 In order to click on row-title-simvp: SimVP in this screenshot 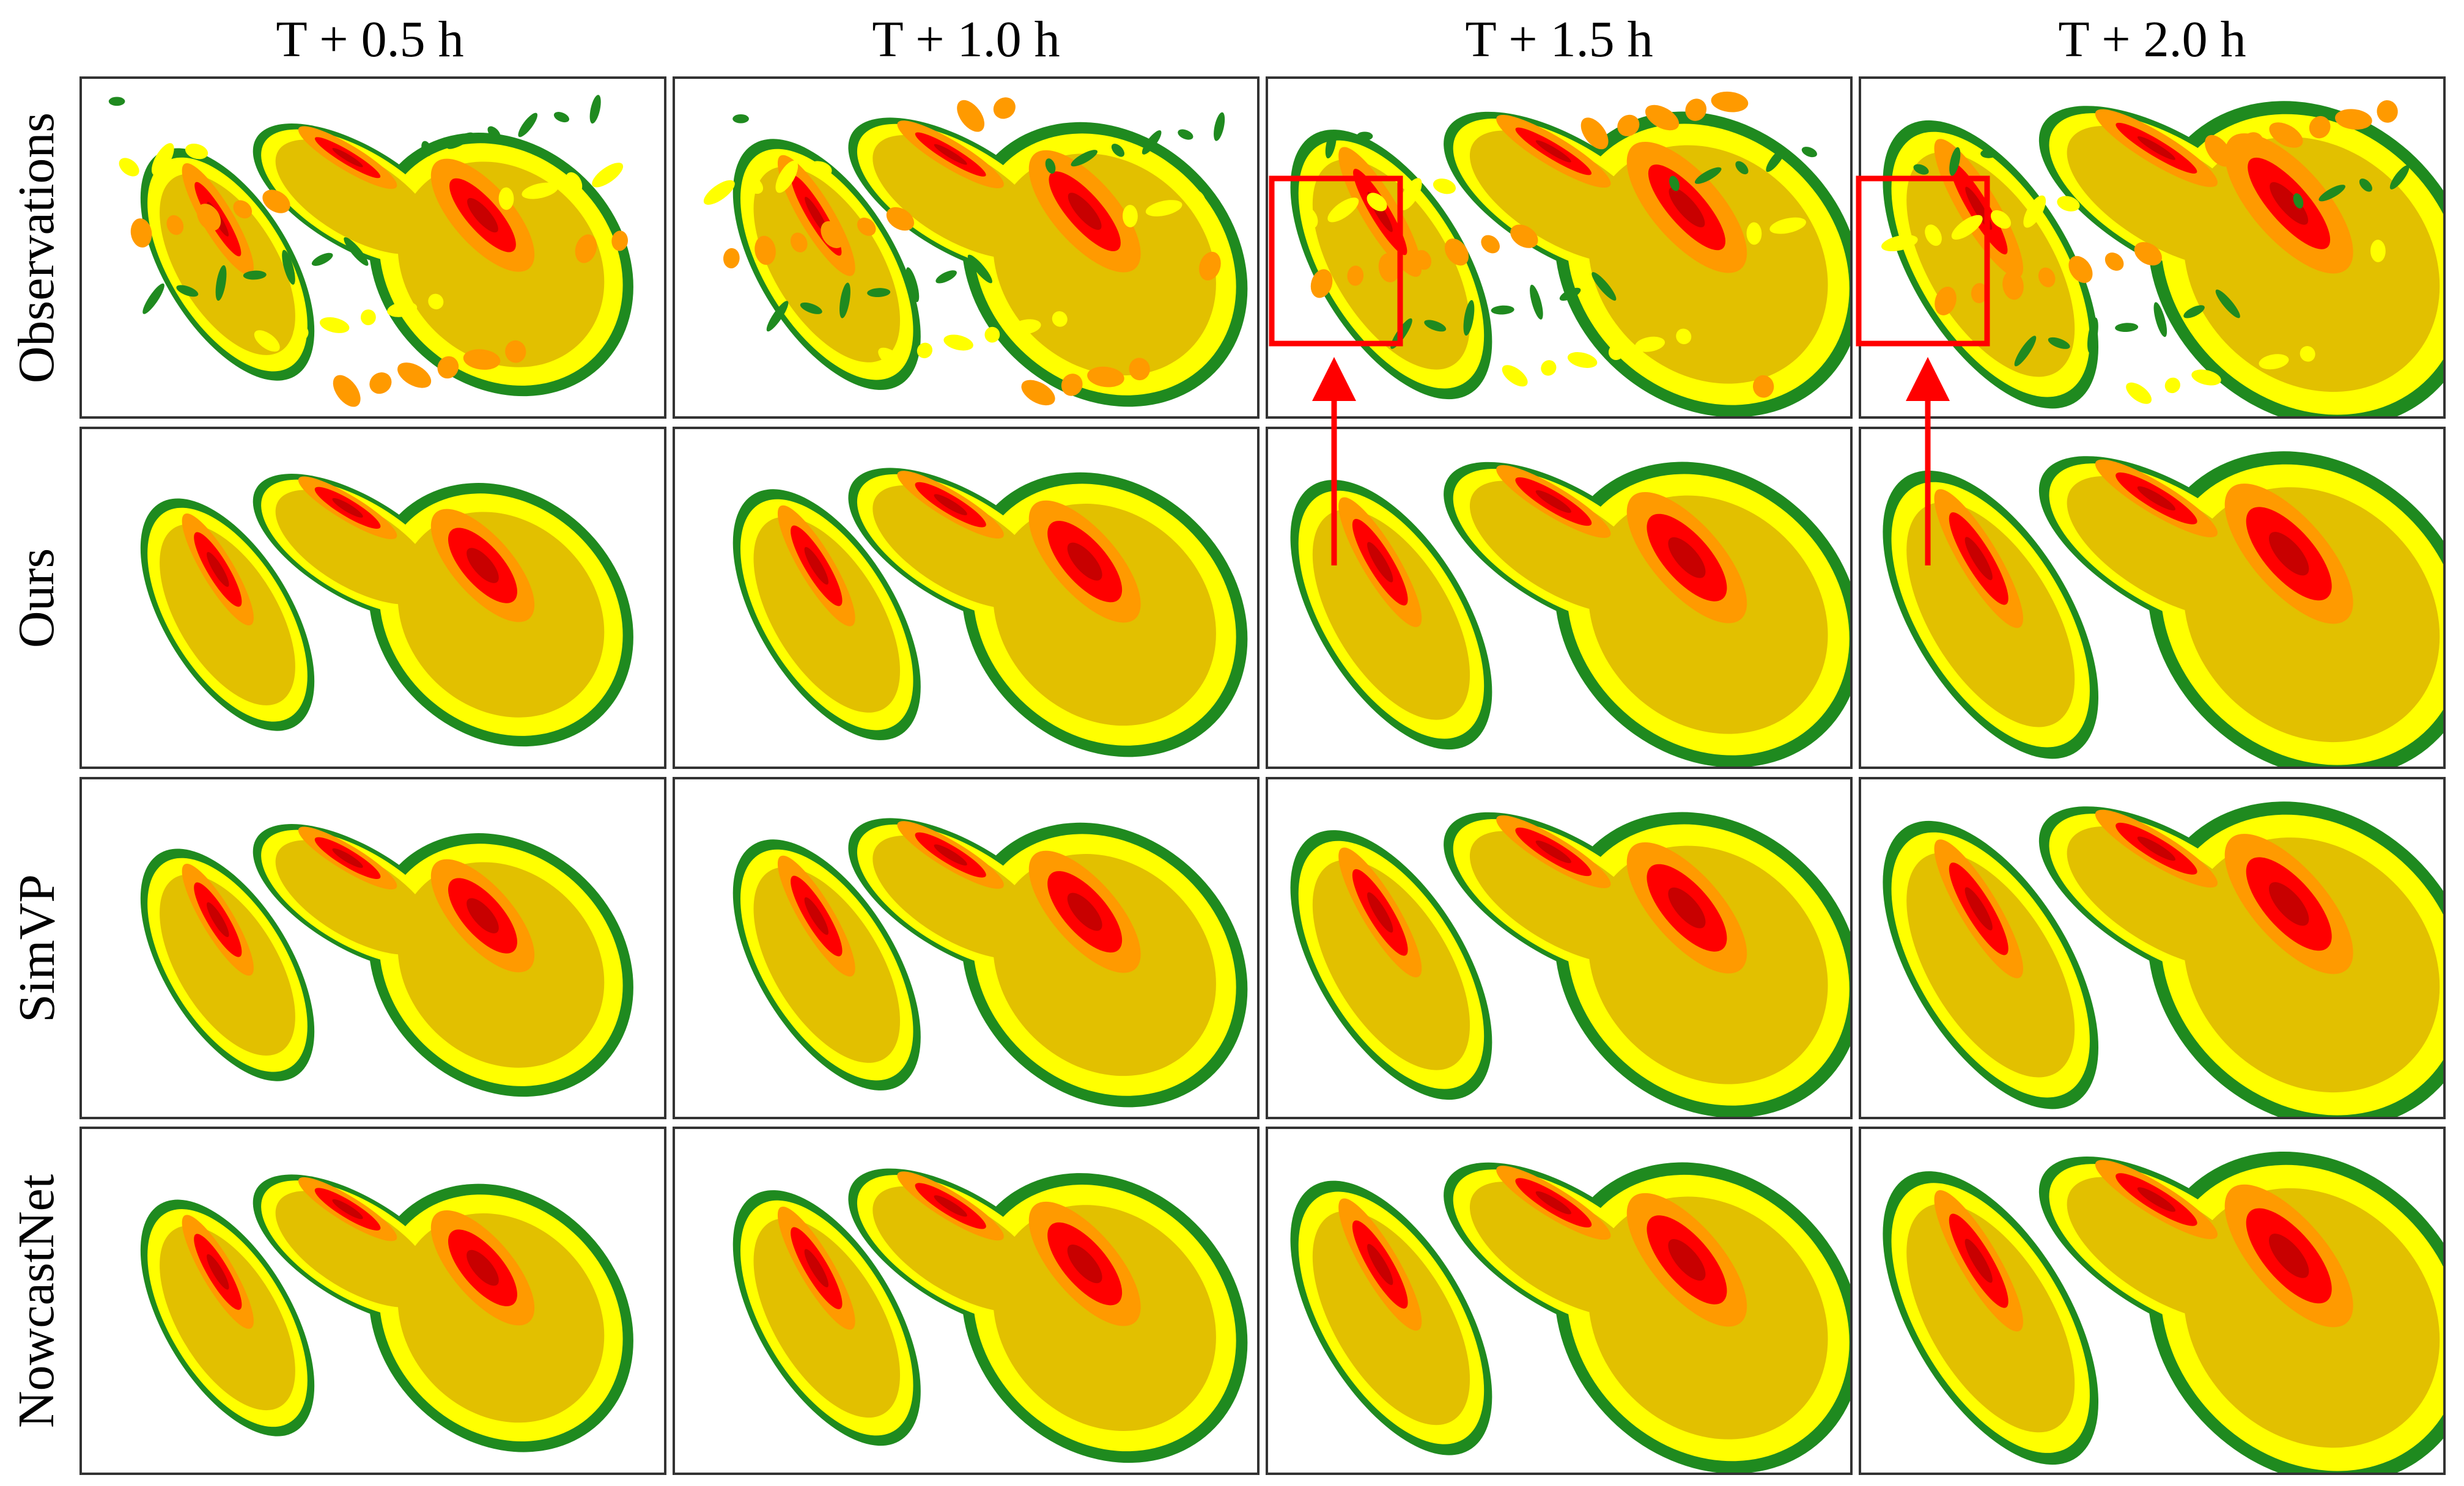, I will do `click(36, 948)`.